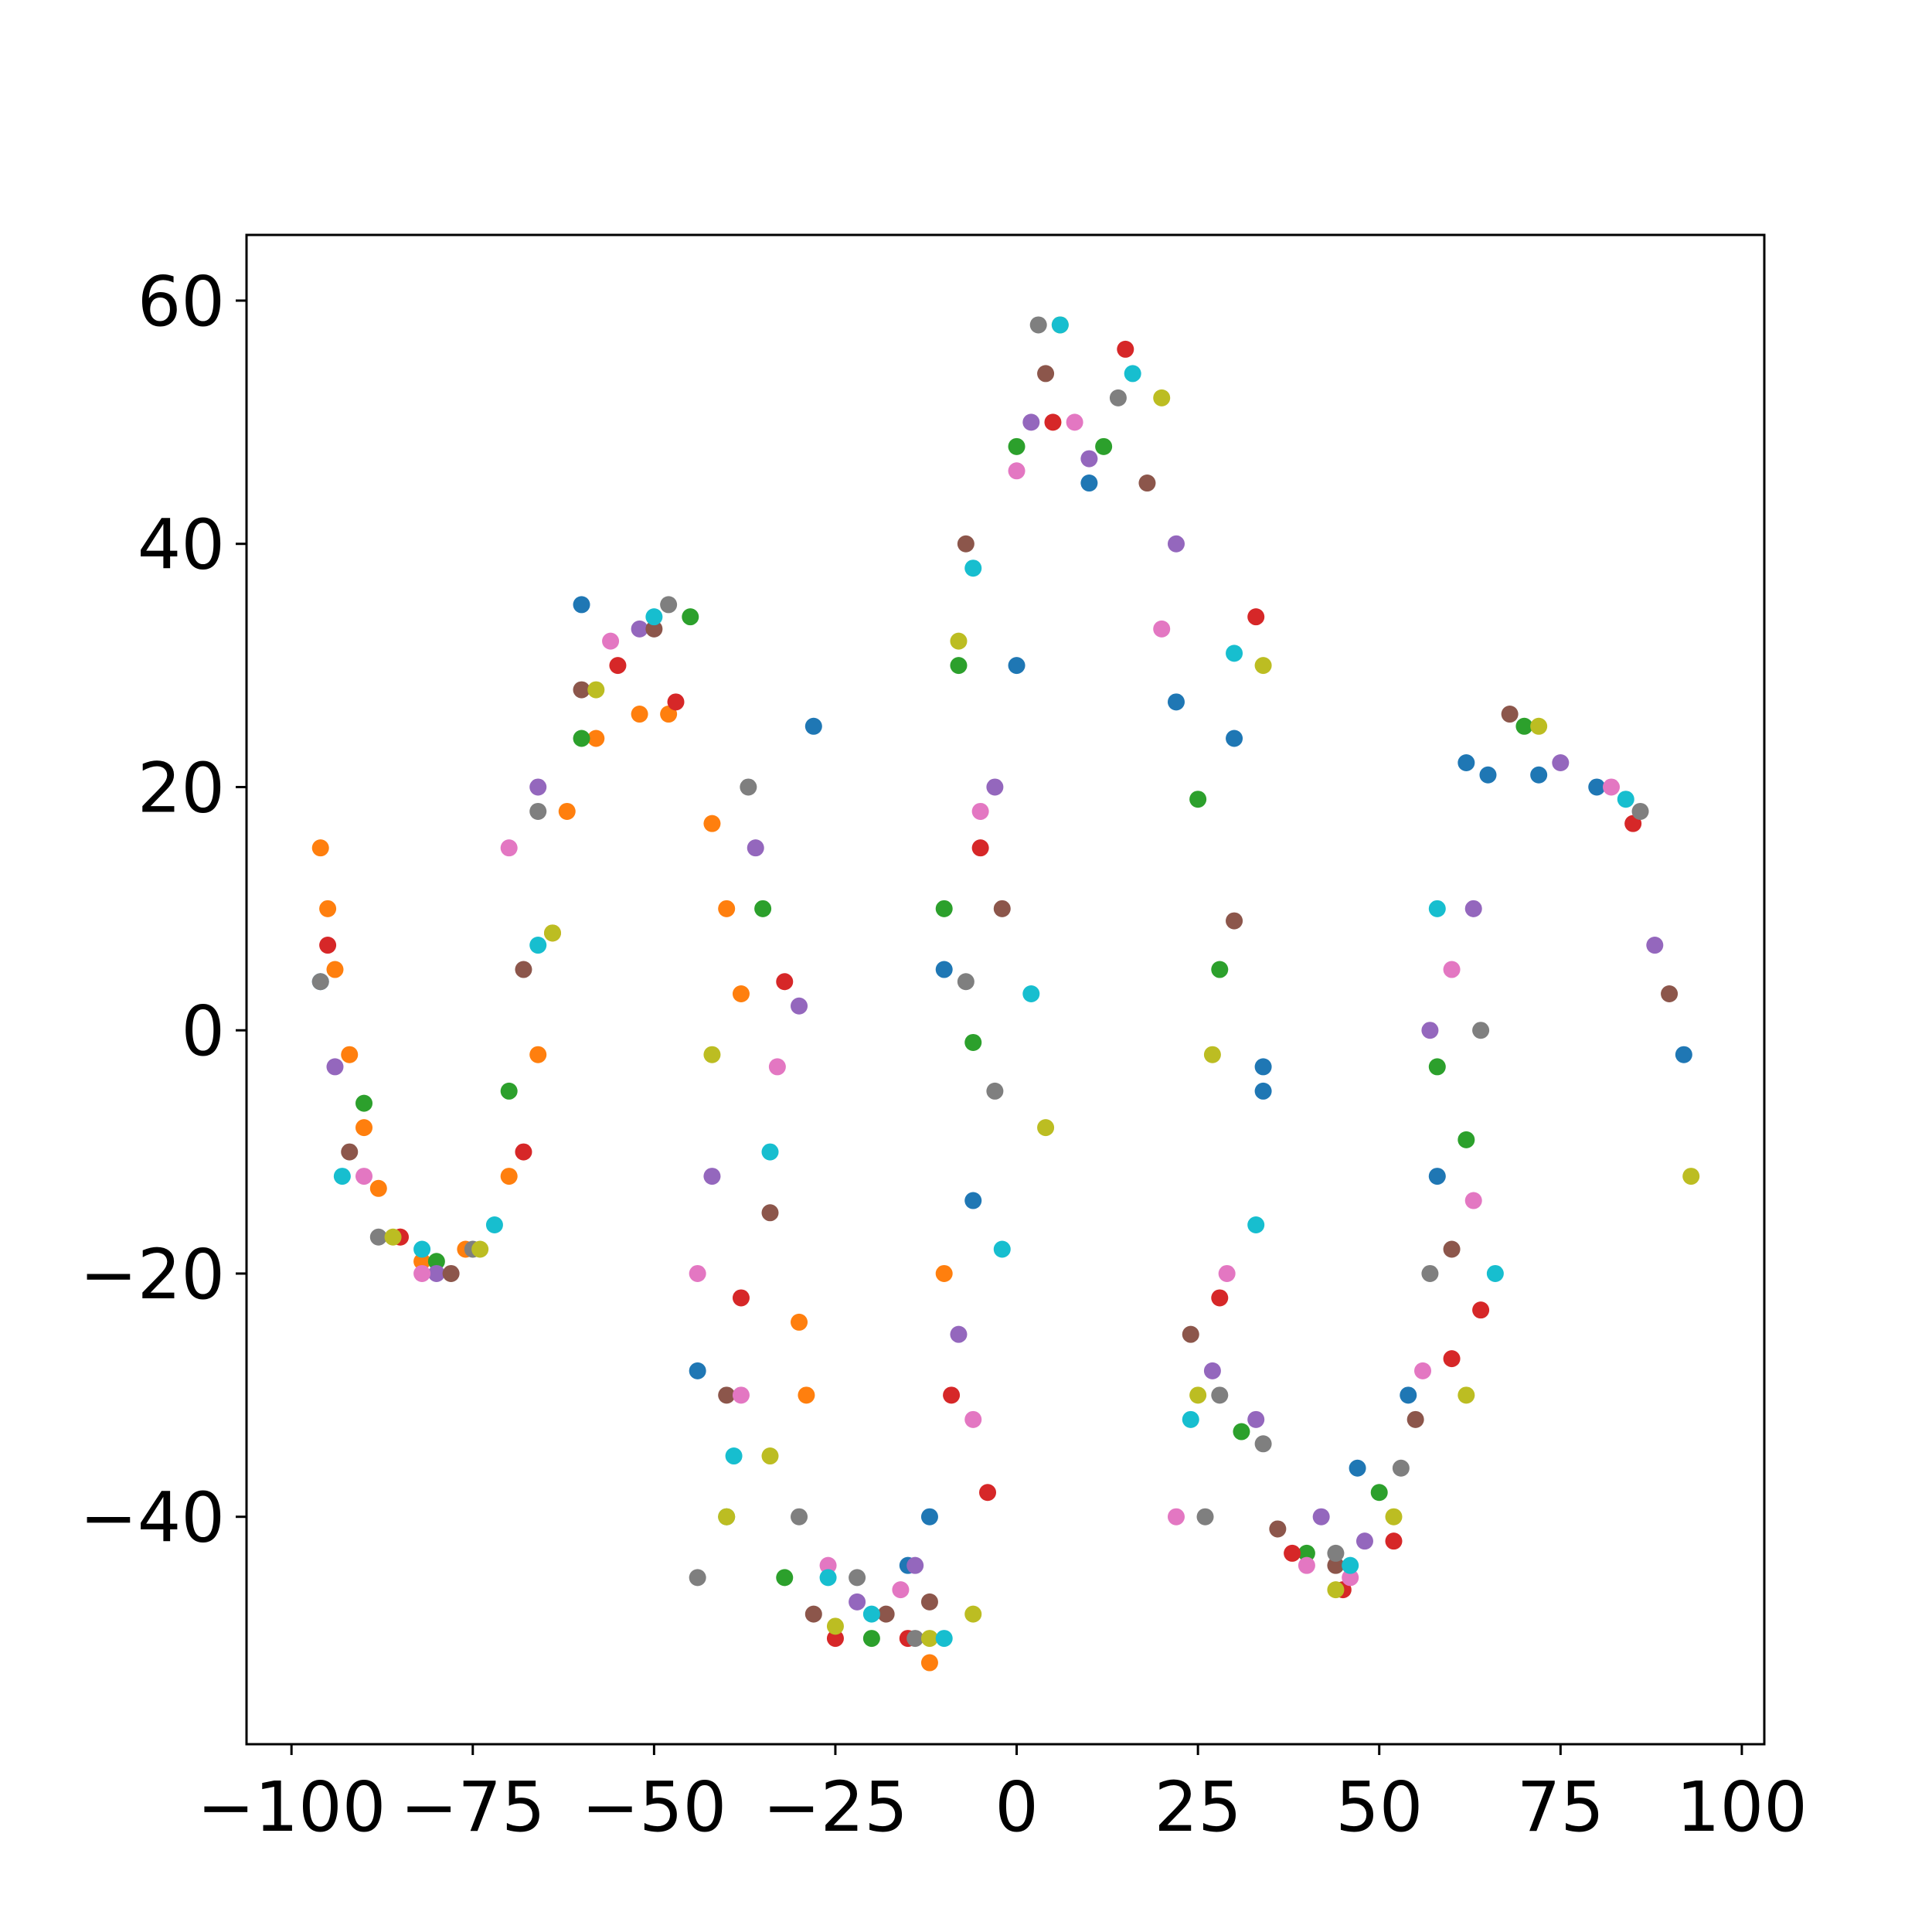  Describe the element at coordinates (1742, 1807) in the screenshot. I see `x-tick-label: 100` at that location.